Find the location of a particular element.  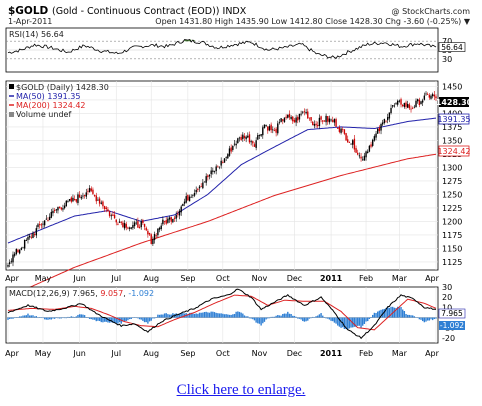

watermark: @ StockCharts.com is located at coordinates (431, 11).